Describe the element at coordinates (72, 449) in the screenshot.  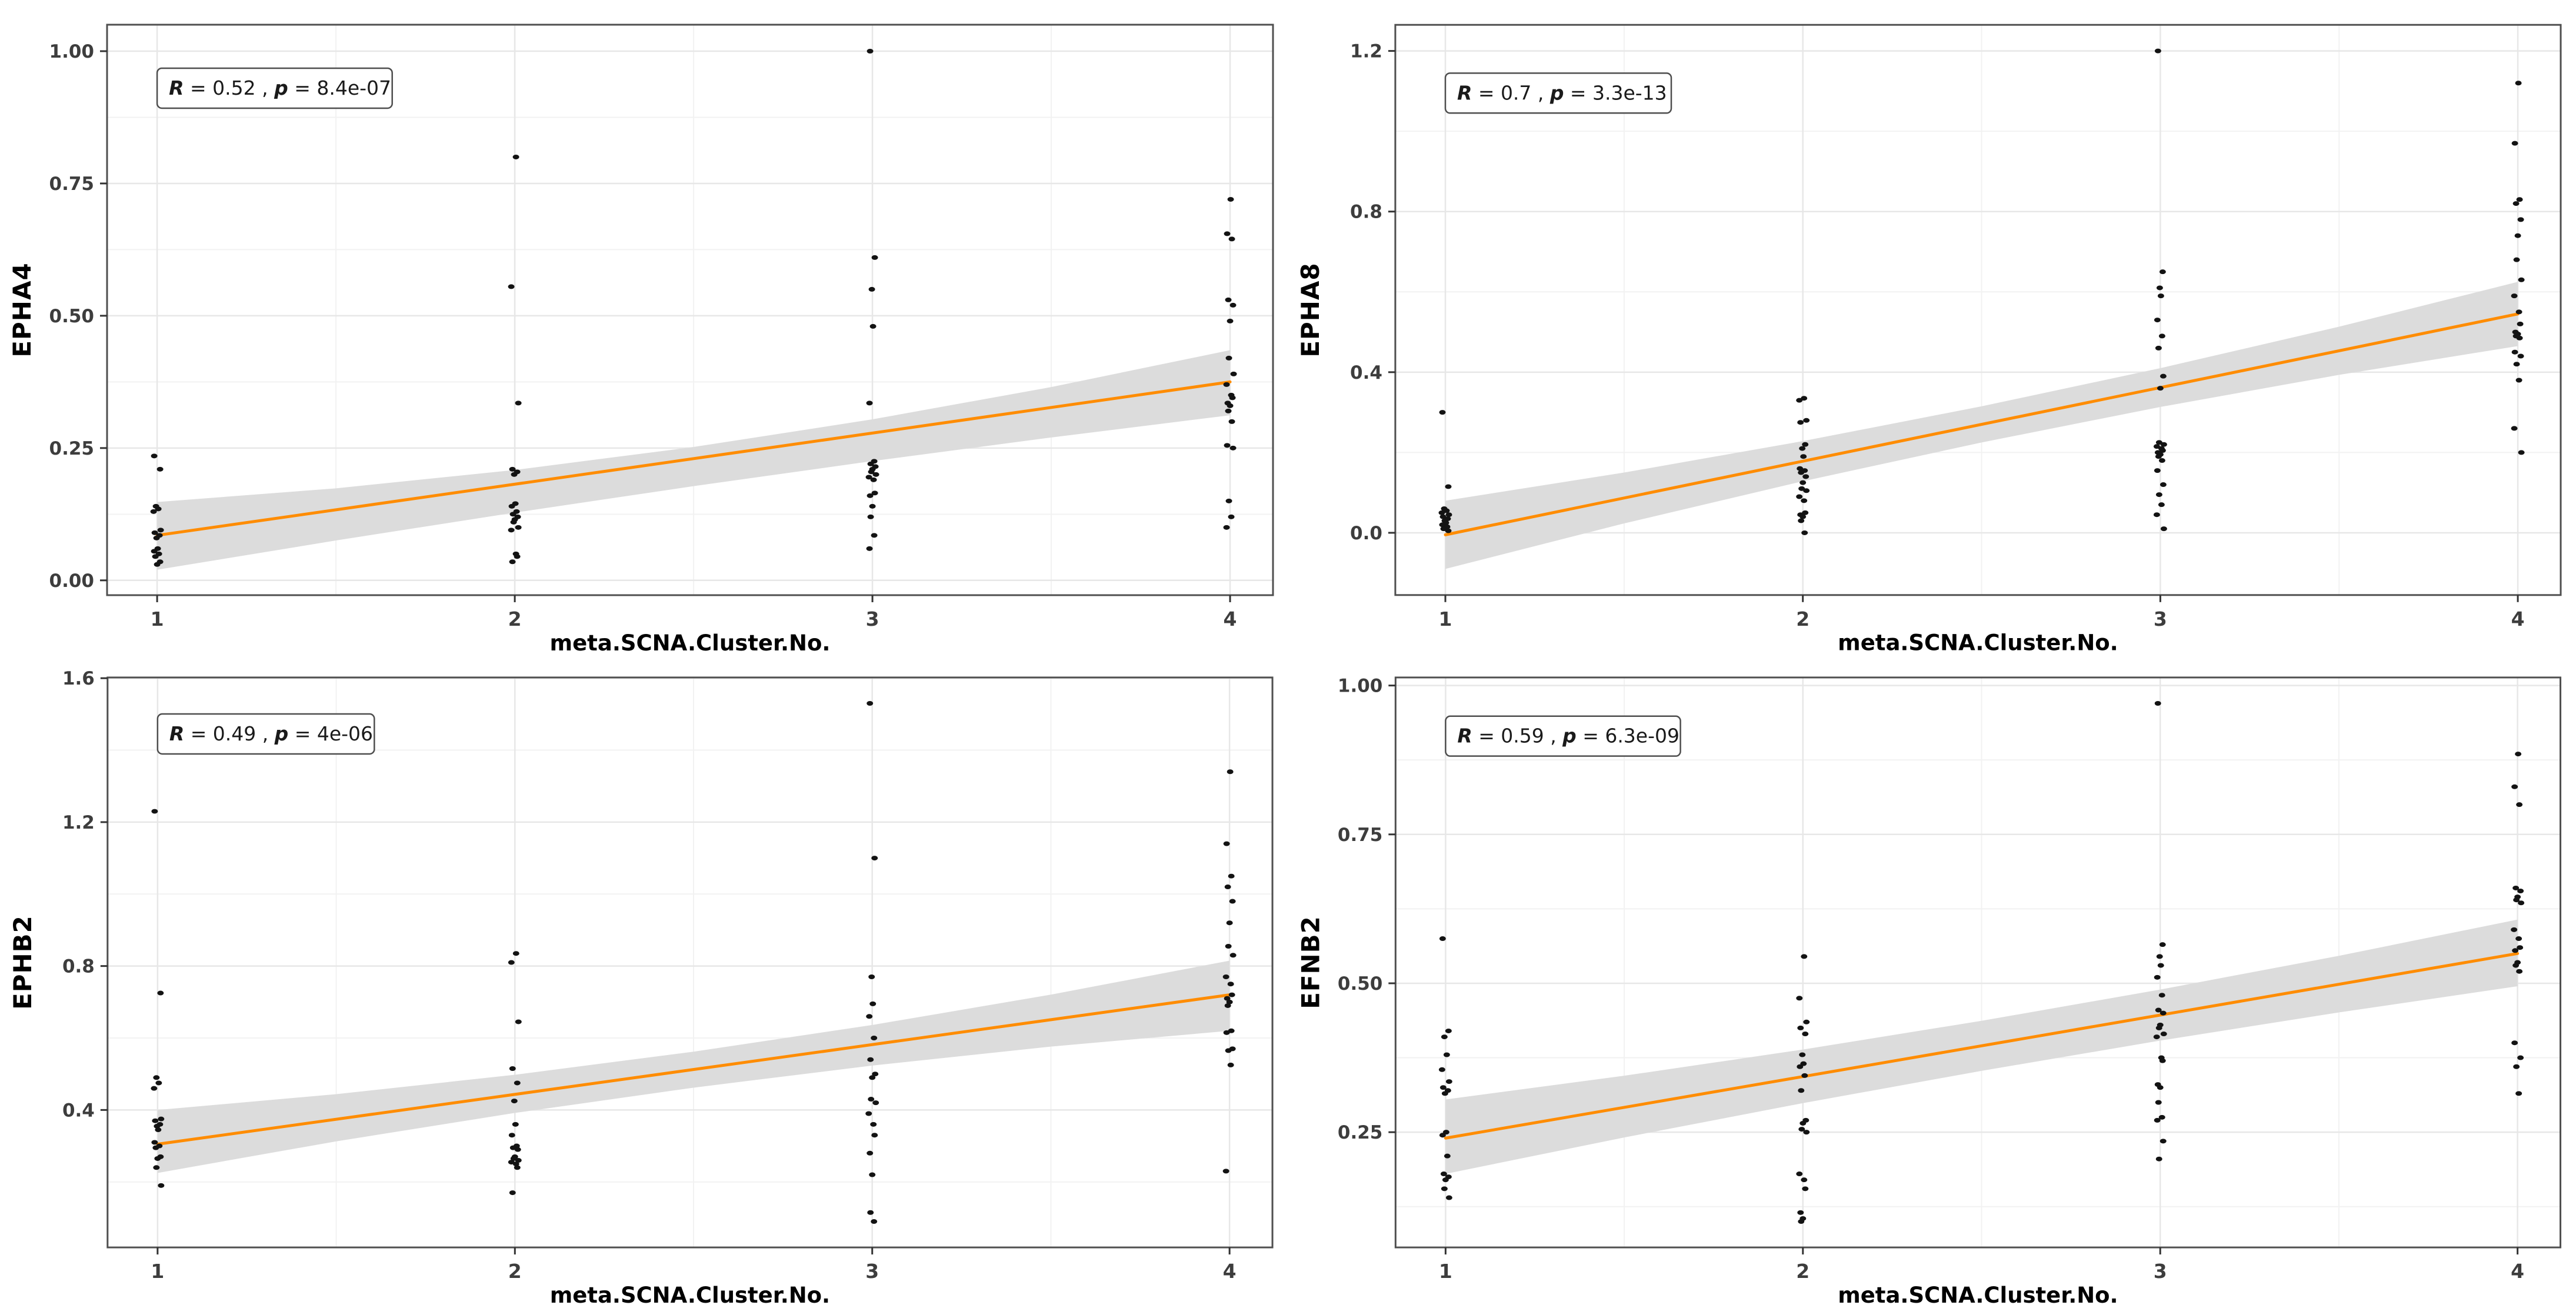
I see `y-tick-label: 0.25` at that location.